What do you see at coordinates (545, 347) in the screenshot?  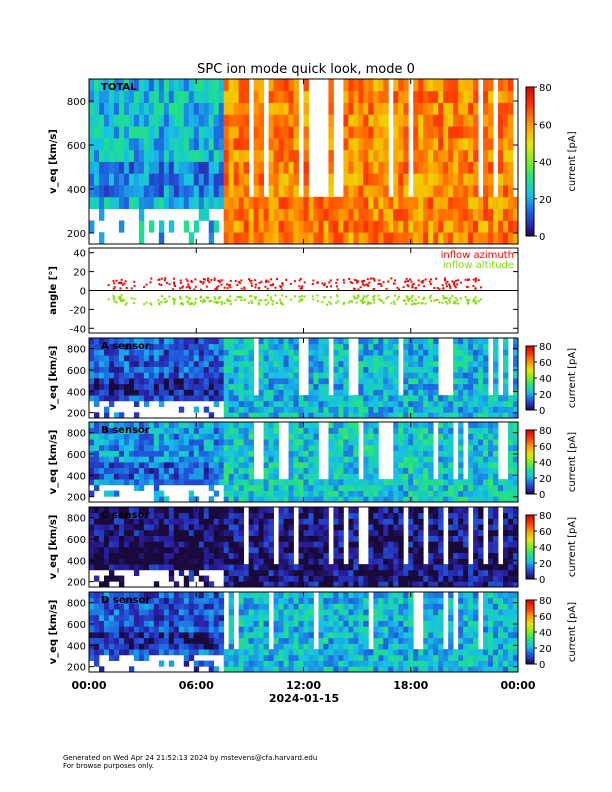 I see `colorbar-tick-label: 80` at bounding box center [545, 347].